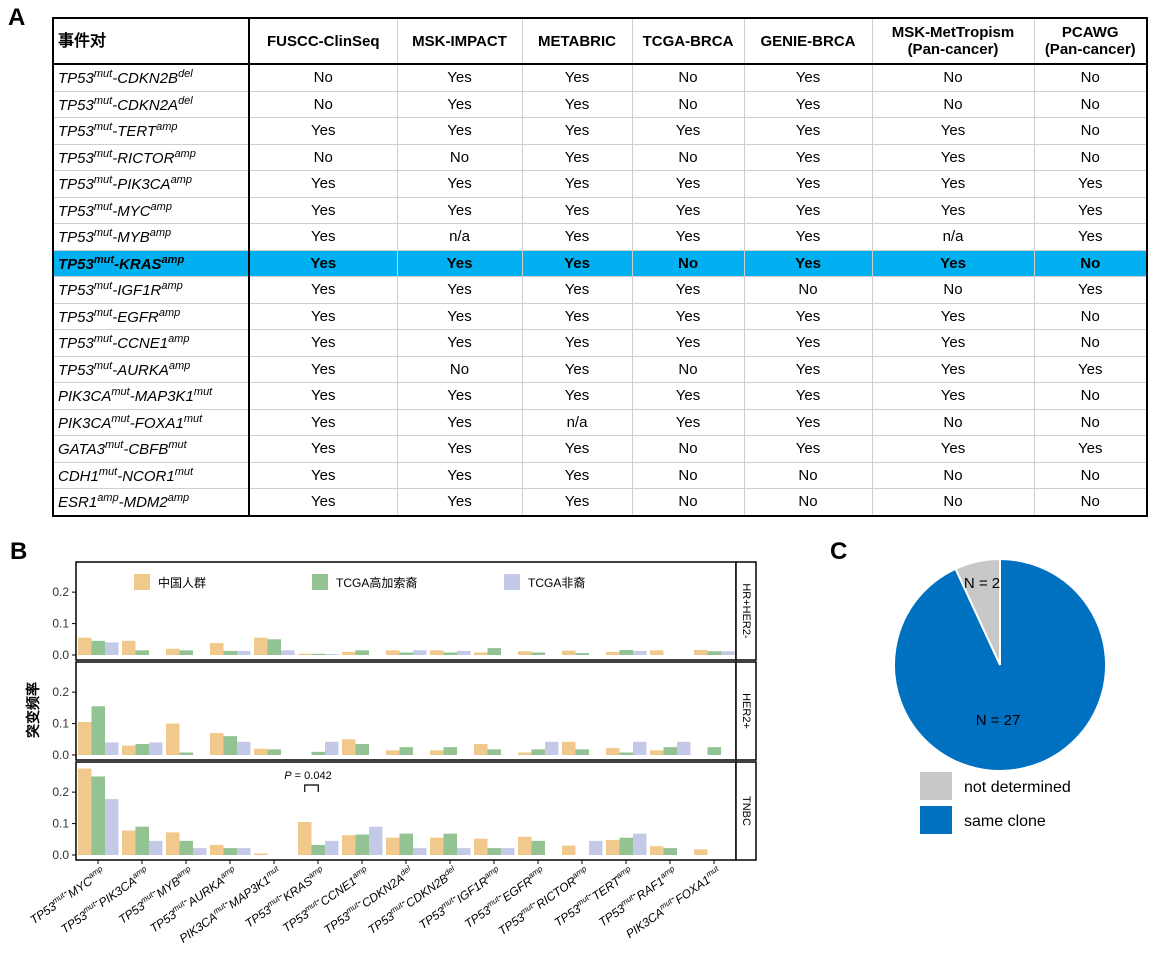 The image size is (1154, 960). What do you see at coordinates (376, 582) in the screenshot?
I see `legend-label: TCGA高加索裔` at bounding box center [376, 582].